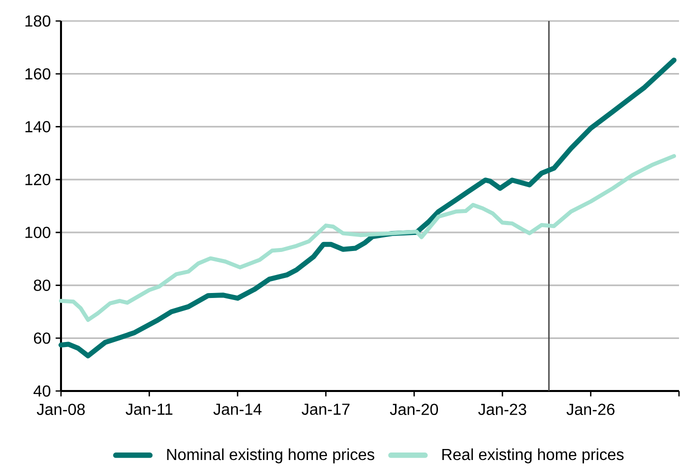 Image resolution: width=681 pixels, height=468 pixels. I want to click on y-tick-label: 80, so click(42, 285).